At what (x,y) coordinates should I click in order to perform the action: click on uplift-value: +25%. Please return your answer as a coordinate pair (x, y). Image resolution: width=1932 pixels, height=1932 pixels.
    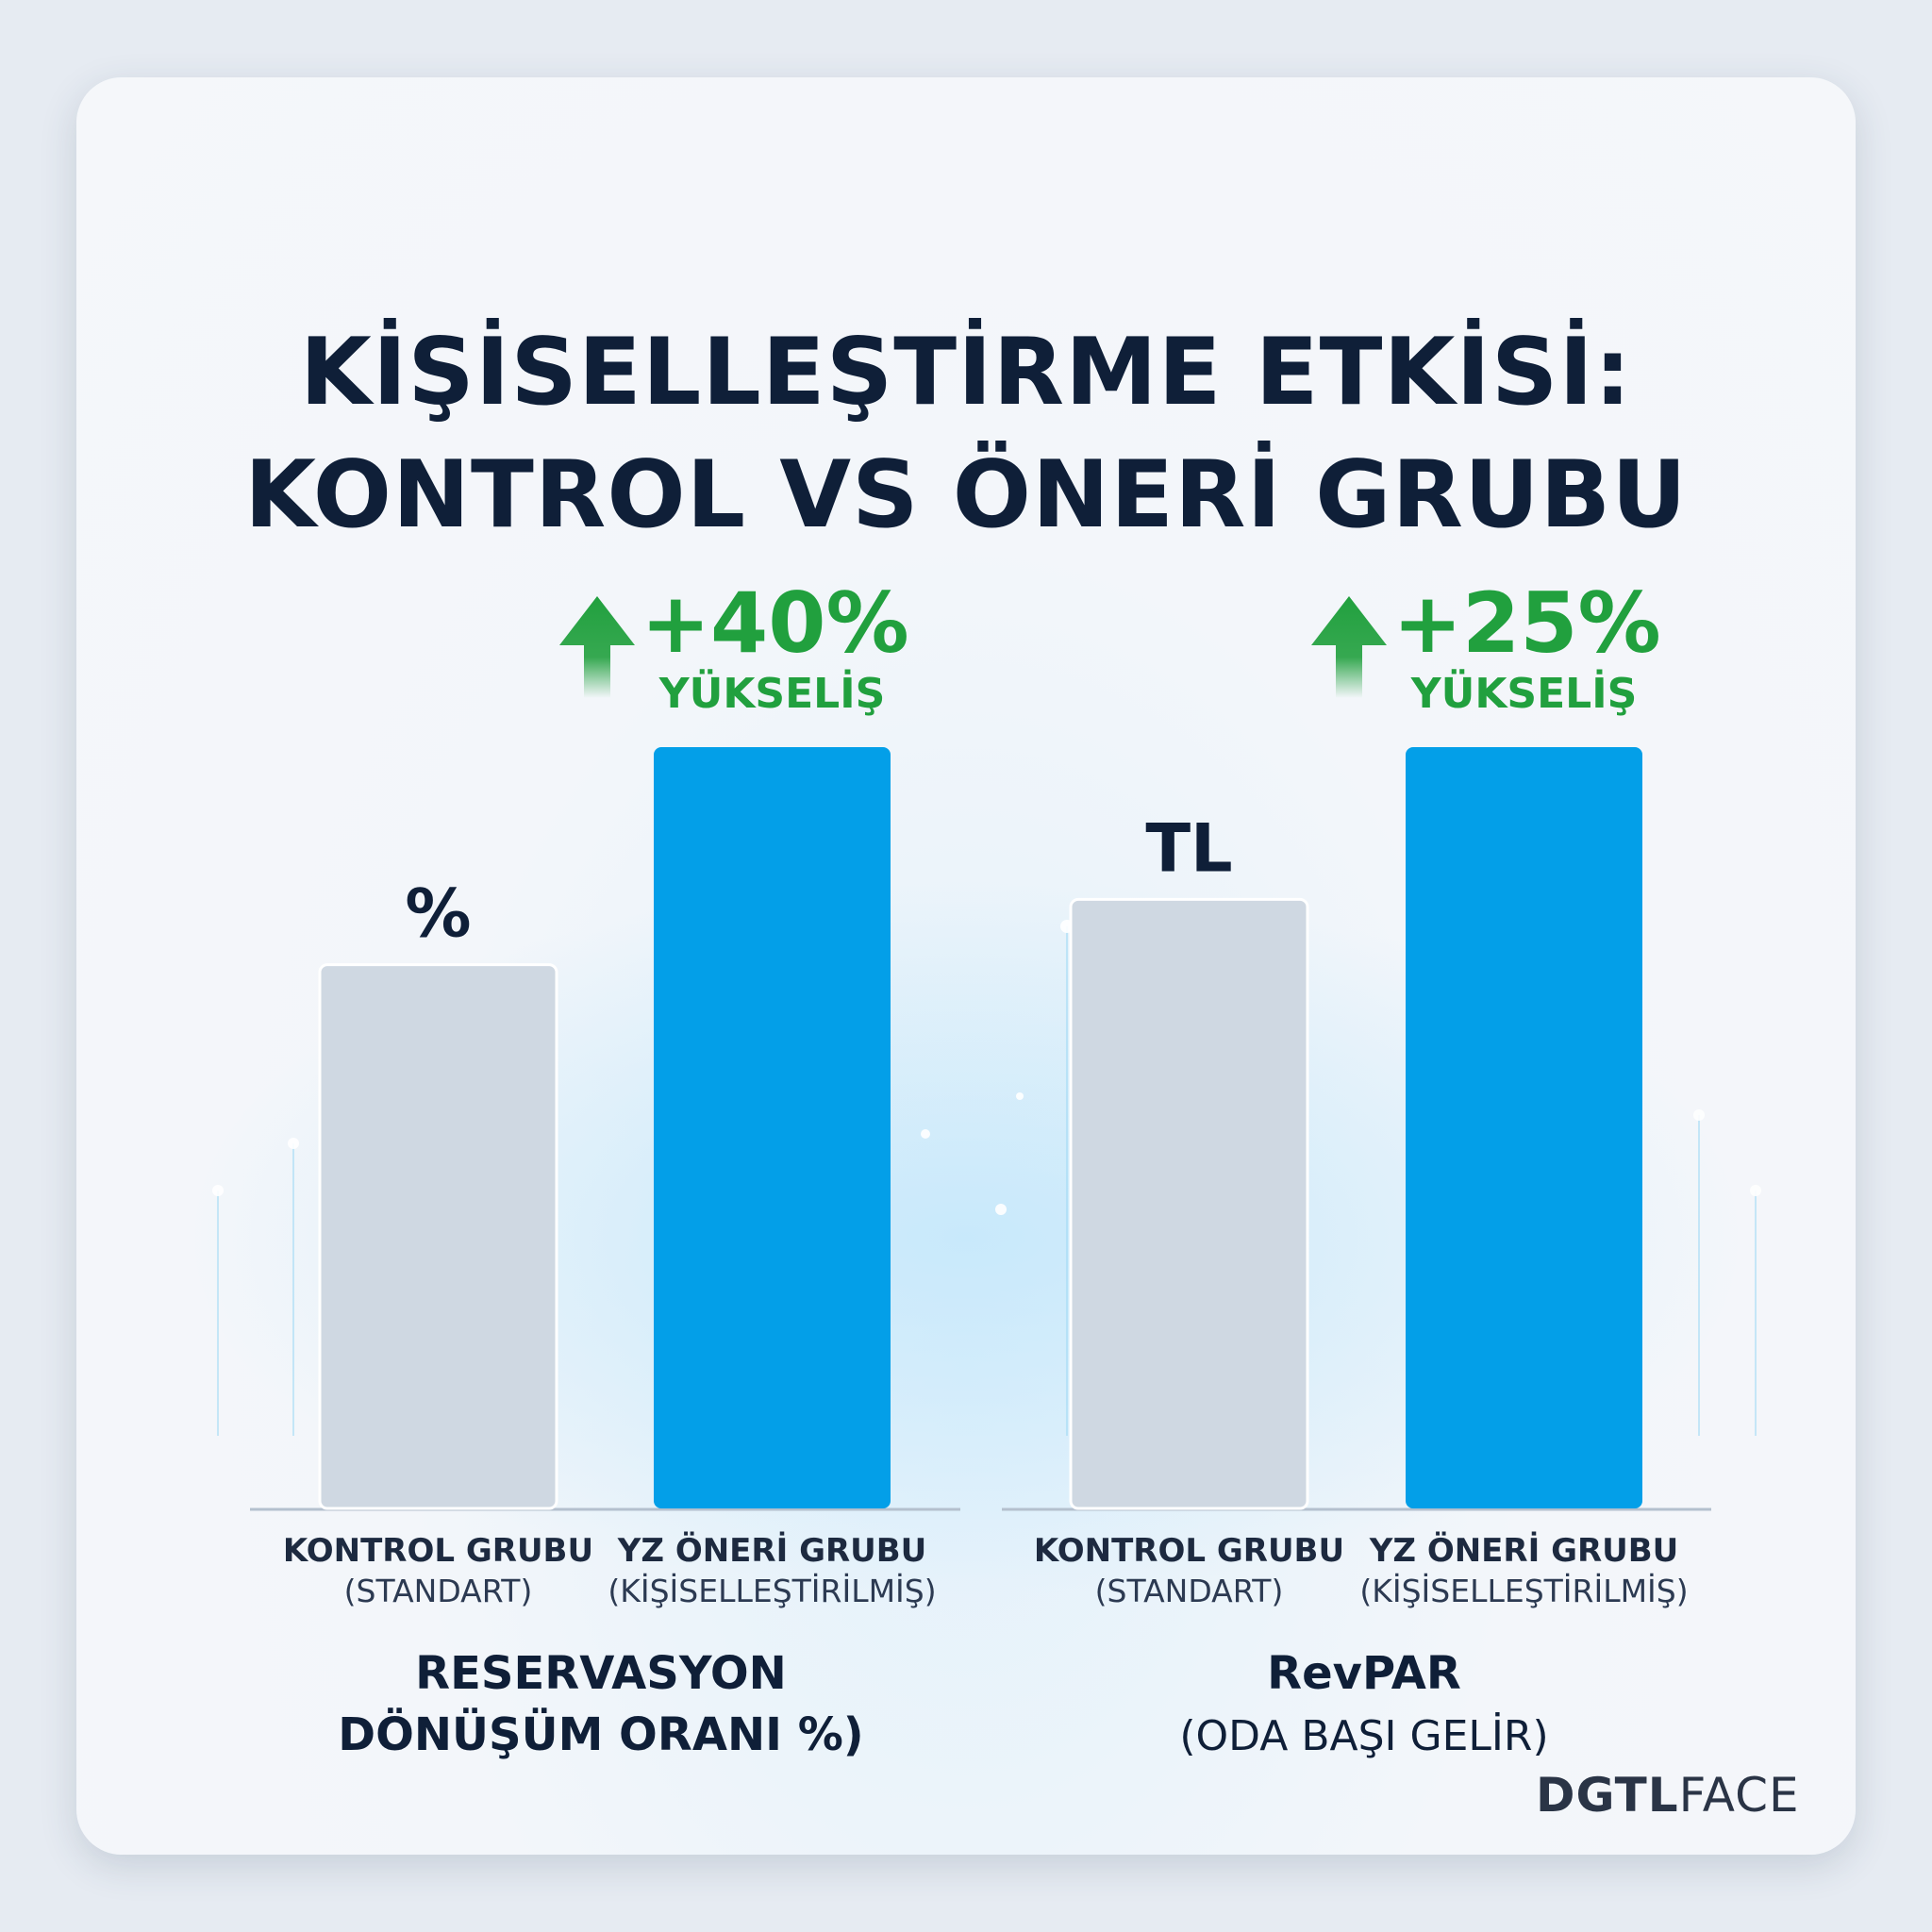
    Looking at the image, I should click on (1526, 623).